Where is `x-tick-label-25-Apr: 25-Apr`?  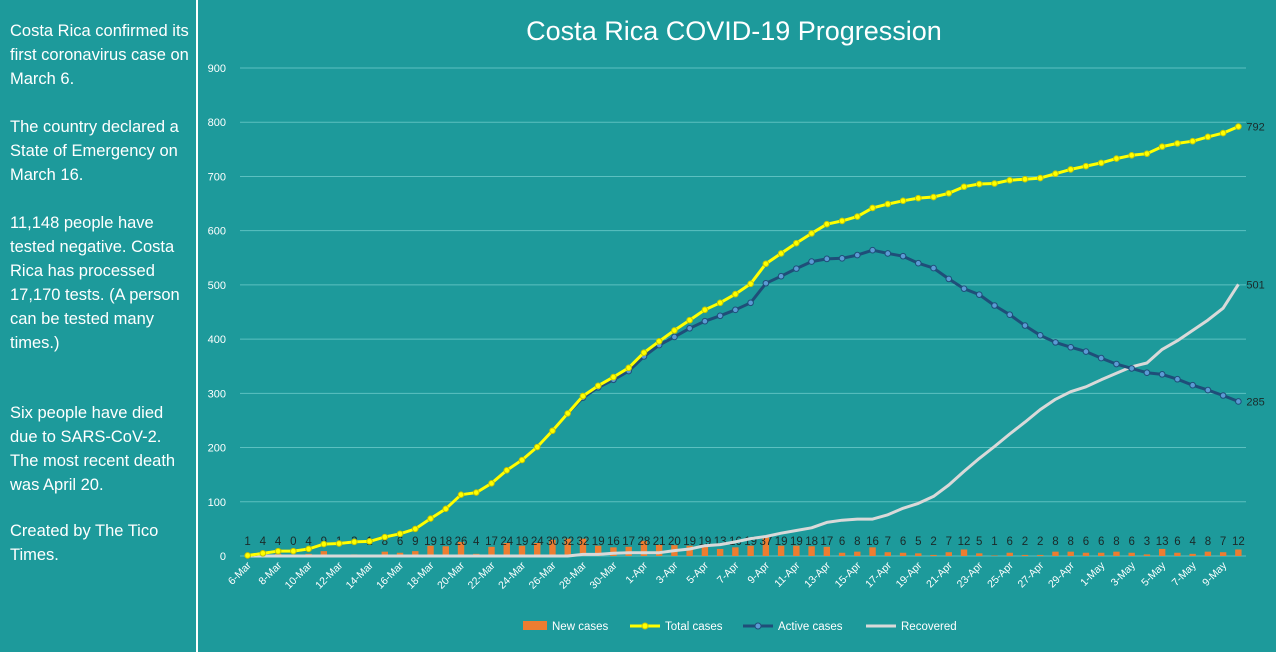
x-tick-label-25-Apr: 25-Apr is located at coordinates (1000, 574).